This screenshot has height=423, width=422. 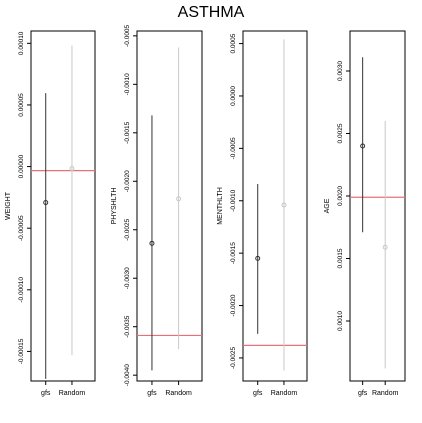 What do you see at coordinates (8, 205) in the screenshot?
I see `y-axis-label: WEIGHT` at bounding box center [8, 205].